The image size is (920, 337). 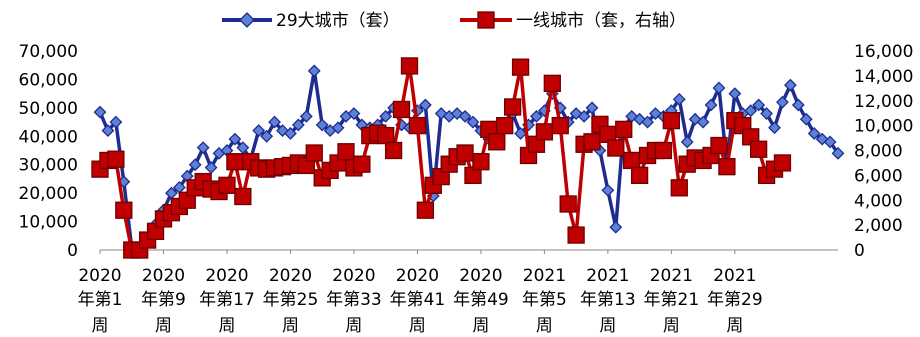 I want to click on right-tick-label: 2,000, so click(x=878, y=226).